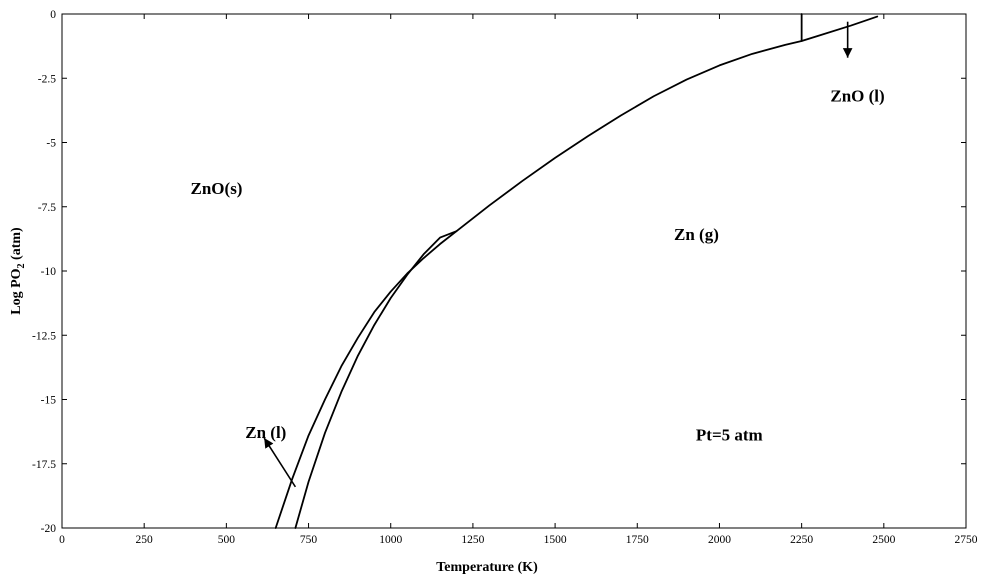 The height and width of the screenshot is (579, 990). What do you see at coordinates (696, 234) in the screenshot?
I see `region-label: Zn (g)` at bounding box center [696, 234].